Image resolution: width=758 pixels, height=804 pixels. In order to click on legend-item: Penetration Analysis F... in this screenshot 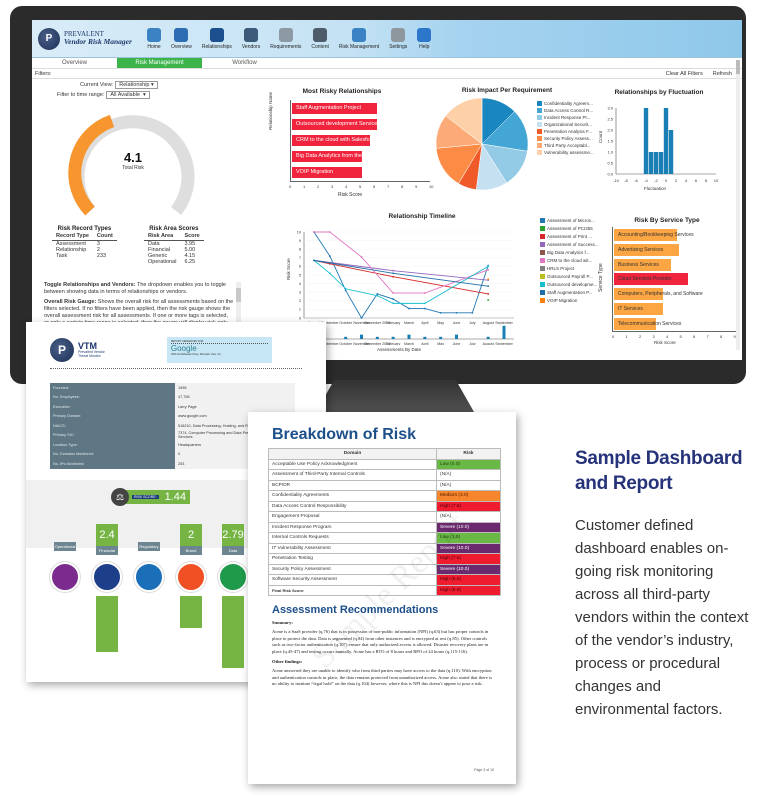, I will do `click(565, 131)`.